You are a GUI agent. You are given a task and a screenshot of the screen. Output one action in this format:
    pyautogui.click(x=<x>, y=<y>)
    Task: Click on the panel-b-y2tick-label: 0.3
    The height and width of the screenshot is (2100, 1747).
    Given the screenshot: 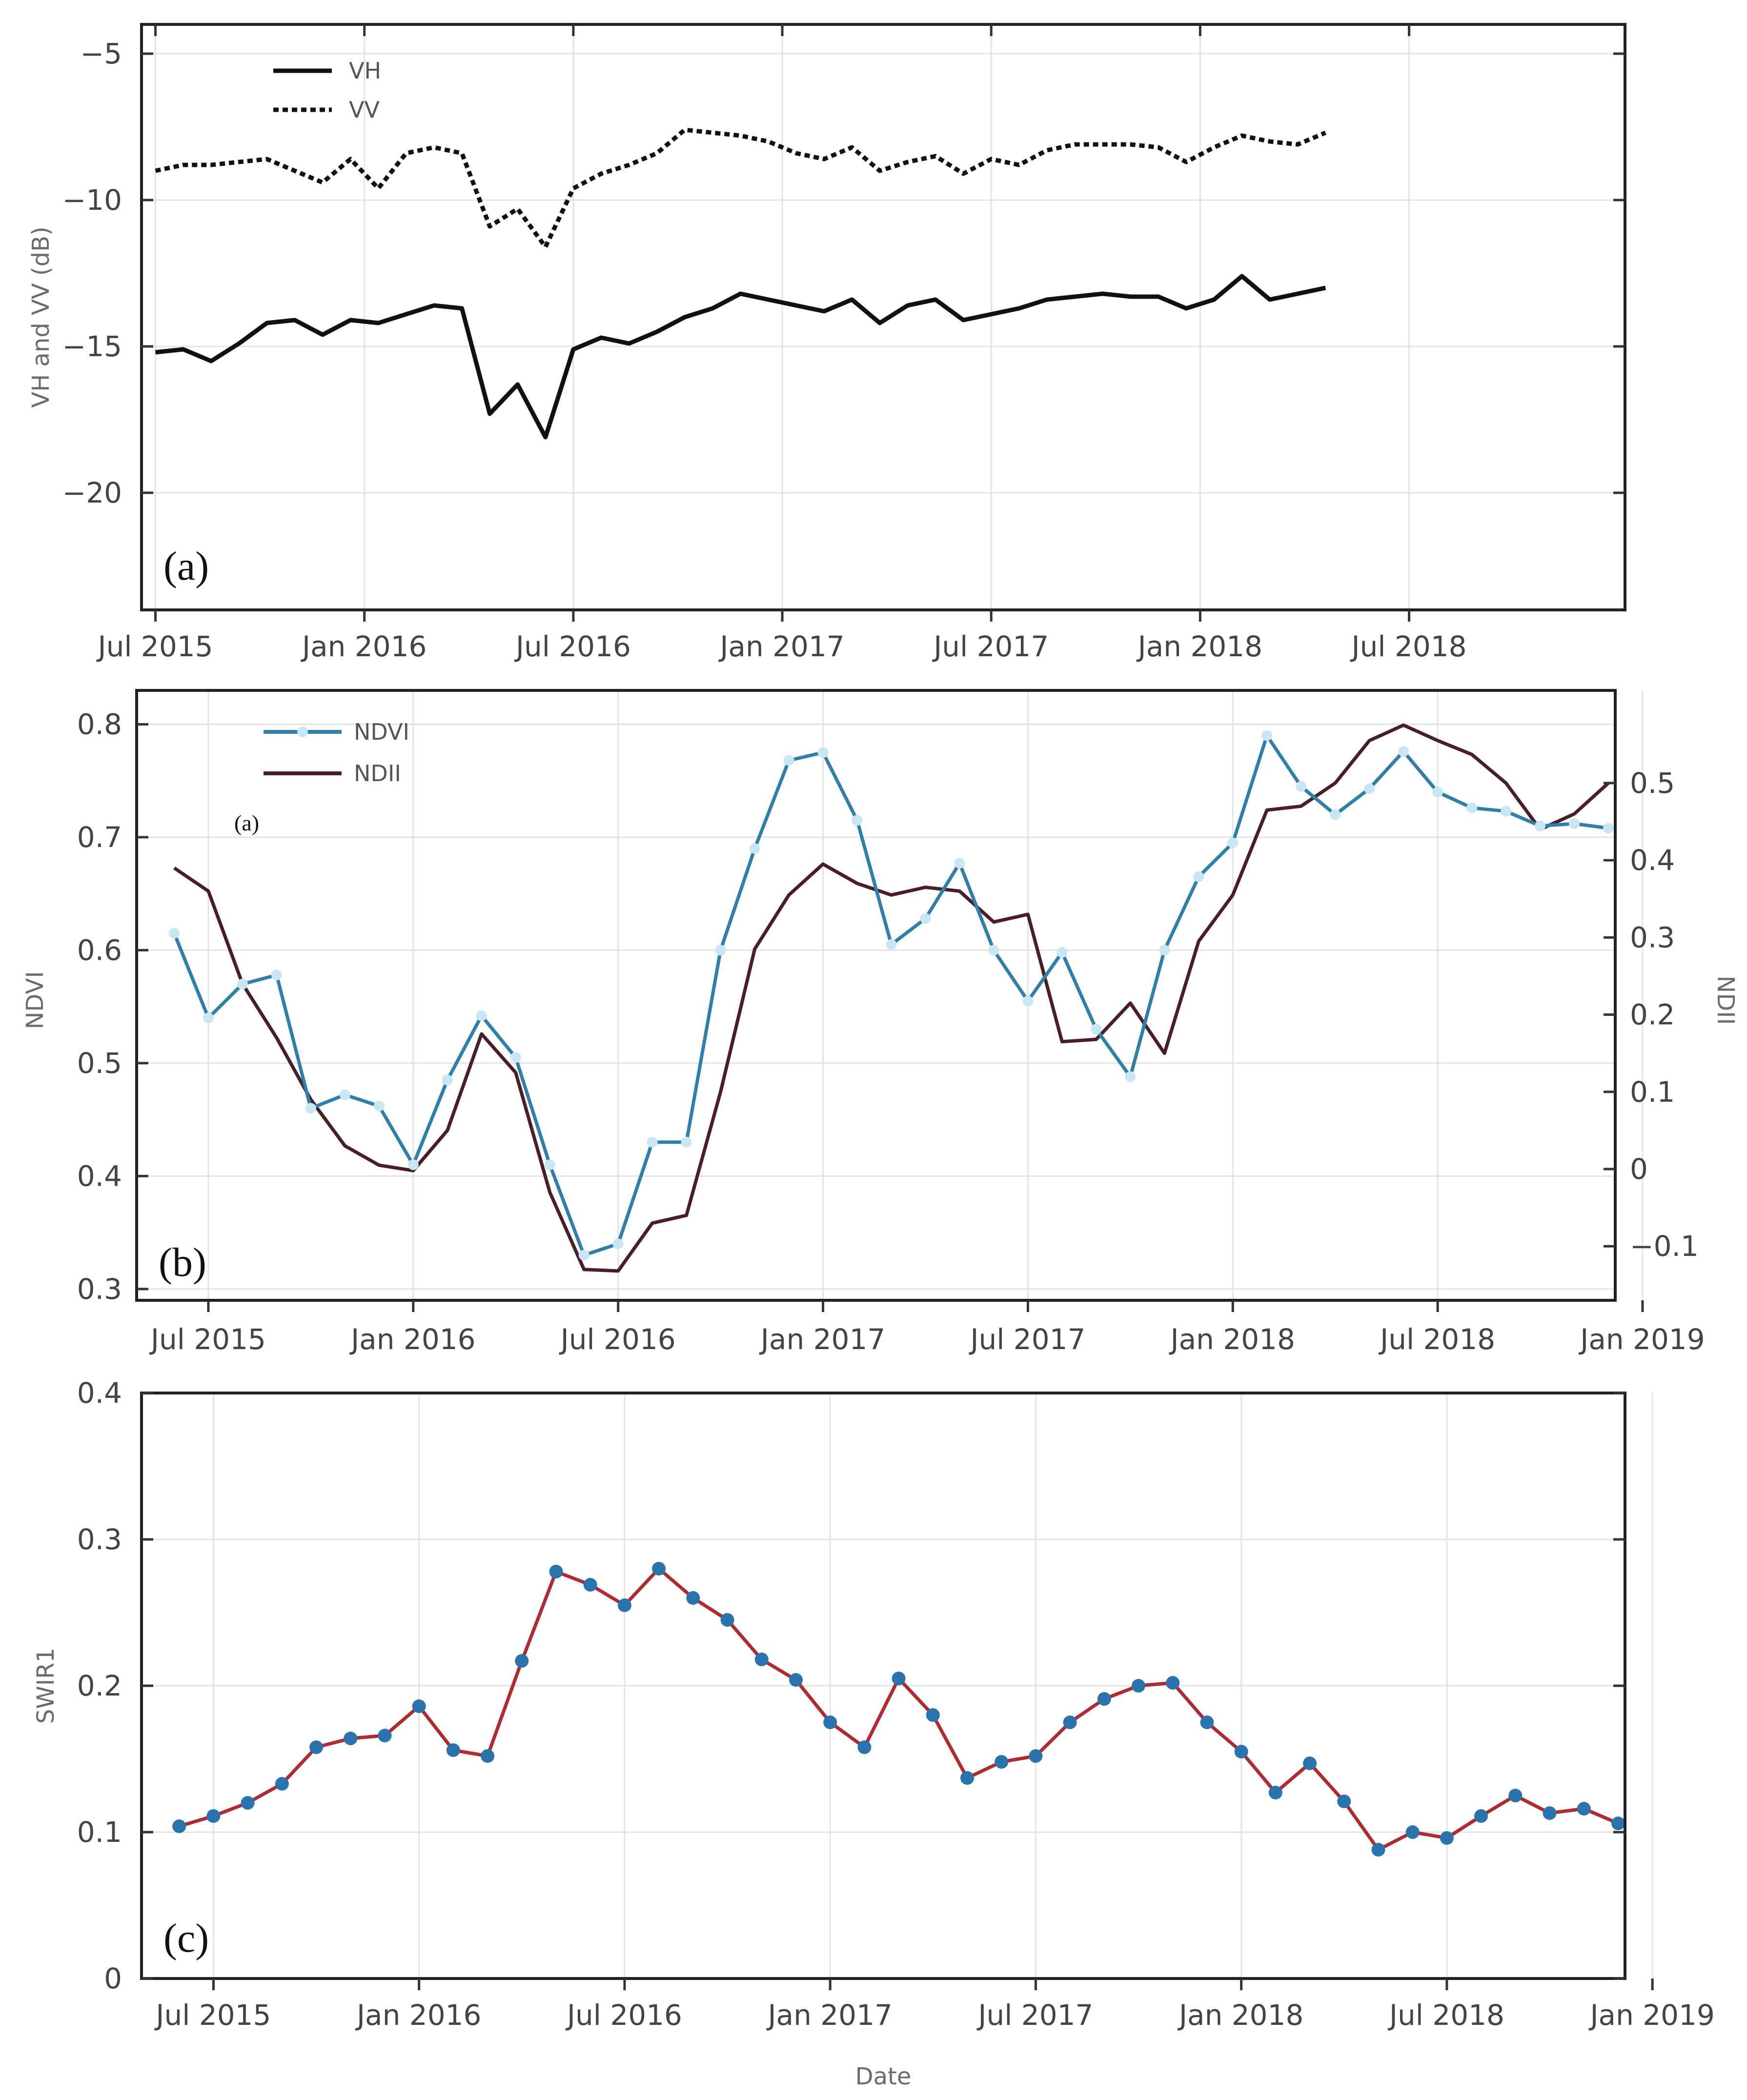 What is the action you would take?
    pyautogui.click(x=1653, y=937)
    